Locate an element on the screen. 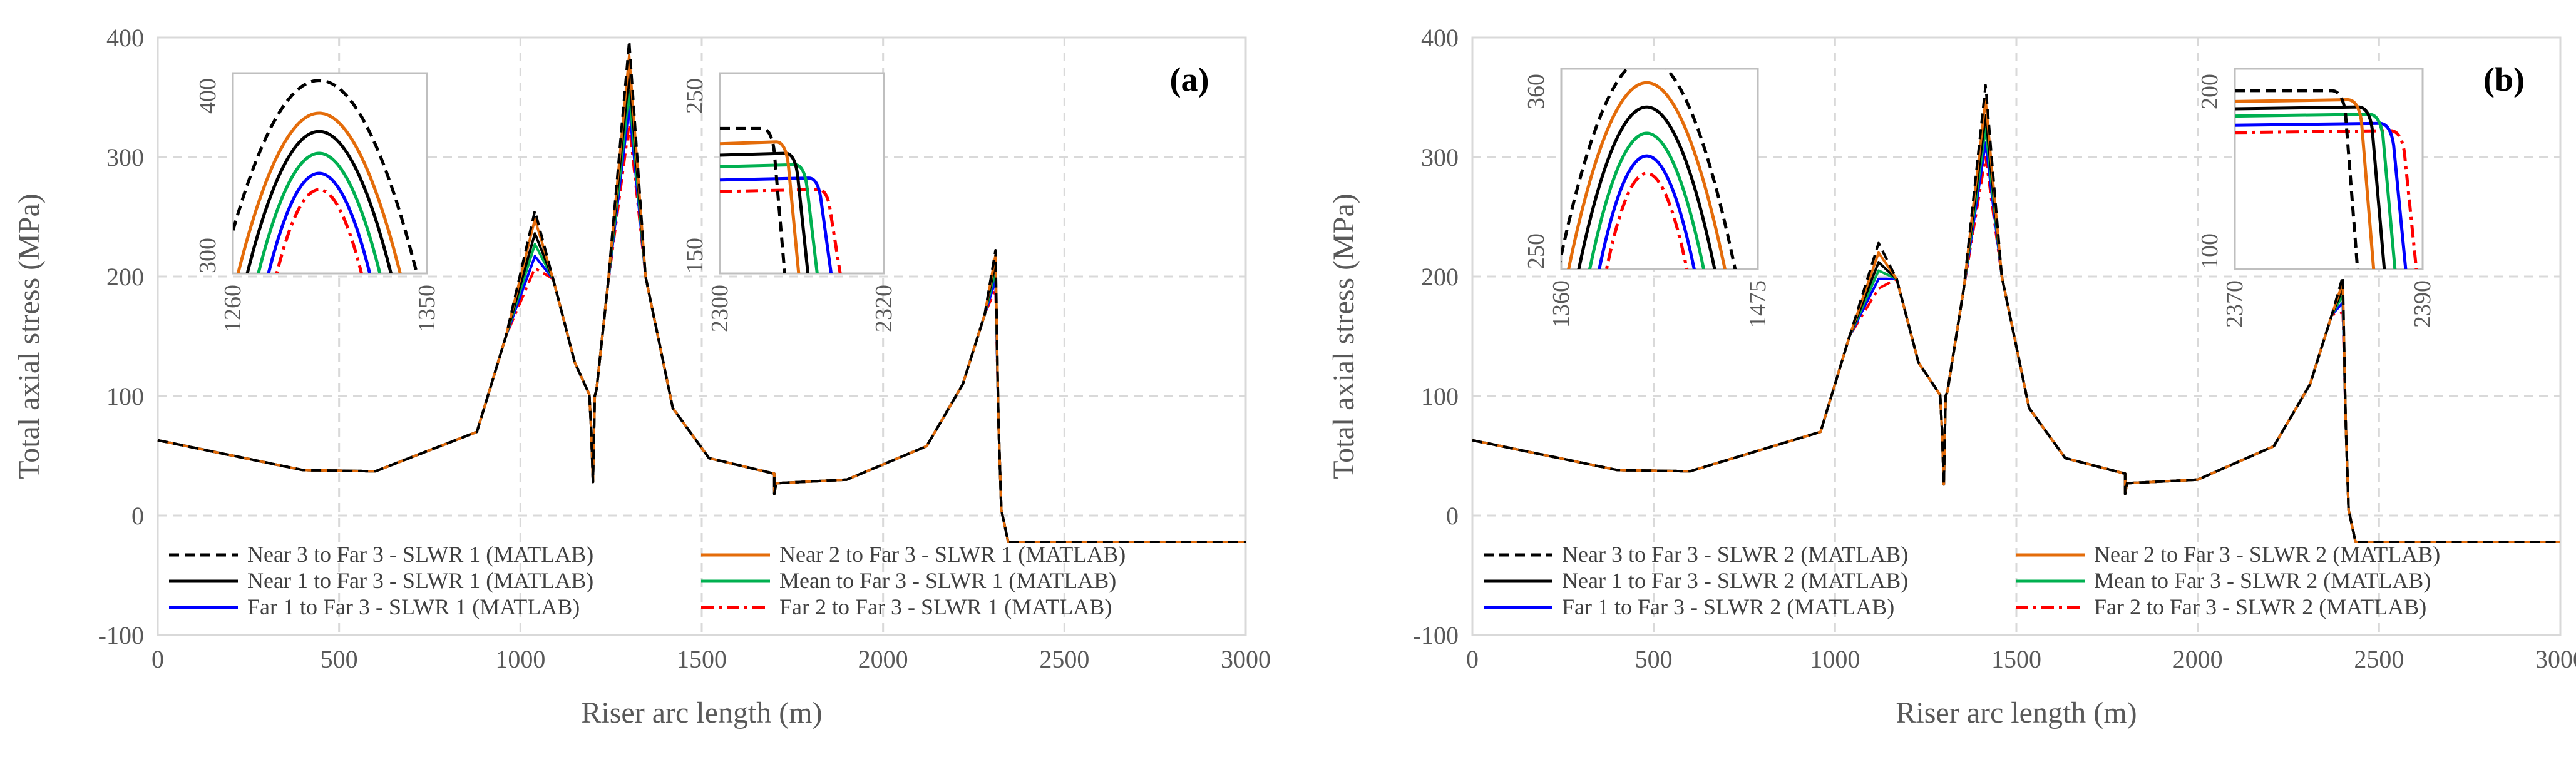 The height and width of the screenshot is (762, 2576). inset-x-tick-label: 1260 is located at coordinates (233, 308).